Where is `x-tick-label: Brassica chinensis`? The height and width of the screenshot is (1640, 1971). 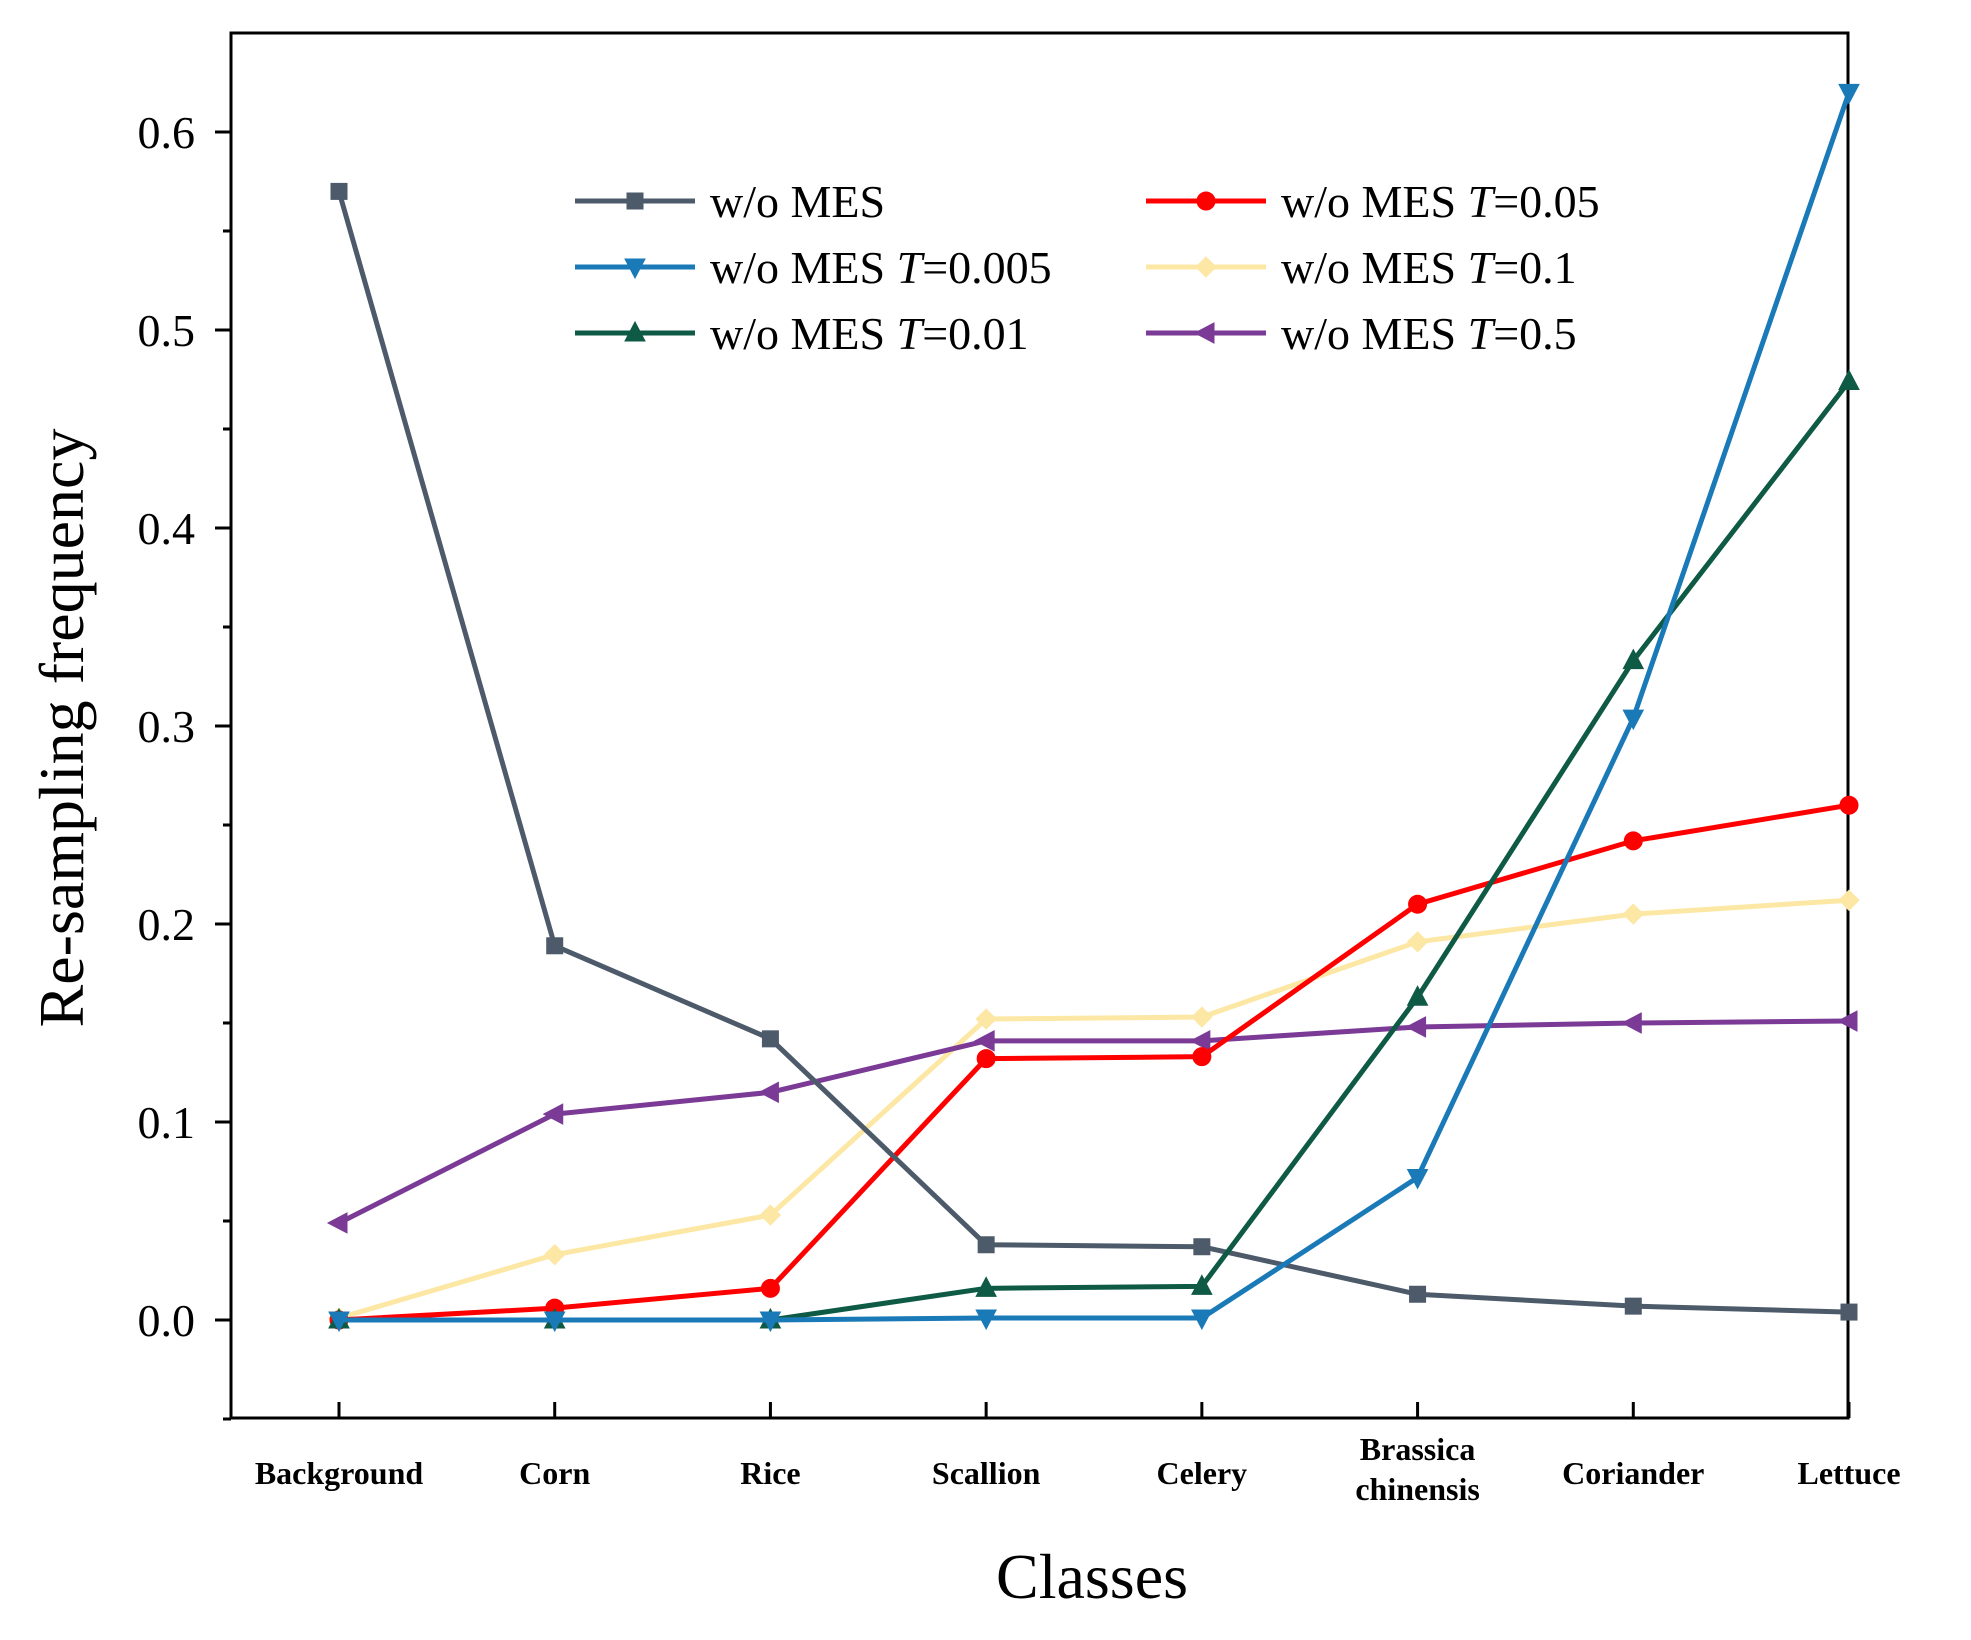
x-tick-label: Brassica chinensis is located at coordinates (1417, 1469).